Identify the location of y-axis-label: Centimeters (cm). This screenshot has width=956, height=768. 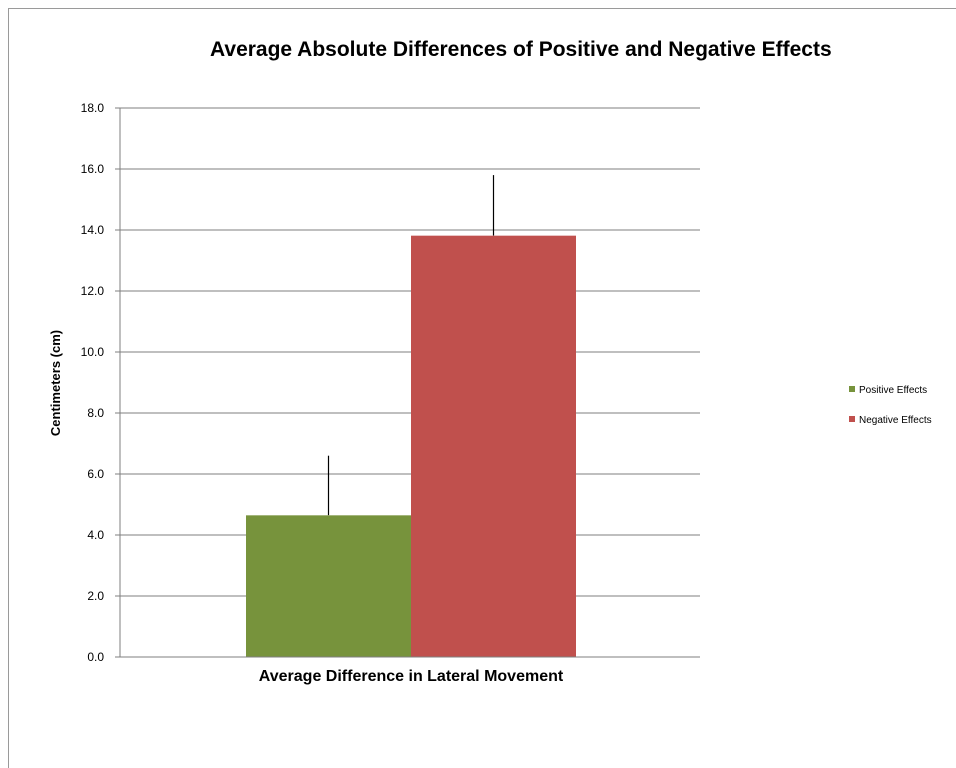
(55, 383).